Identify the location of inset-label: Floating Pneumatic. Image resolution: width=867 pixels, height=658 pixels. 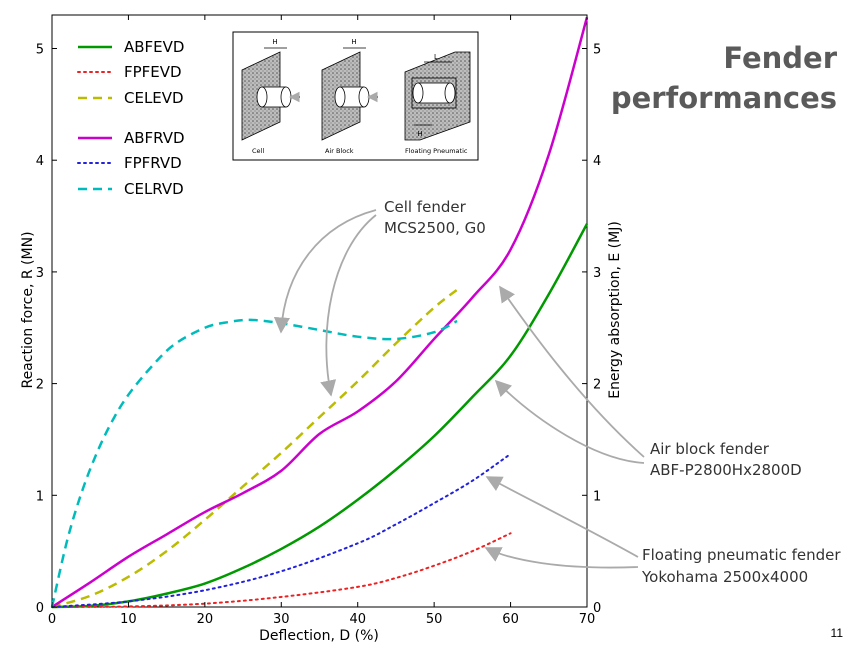
(436, 151).